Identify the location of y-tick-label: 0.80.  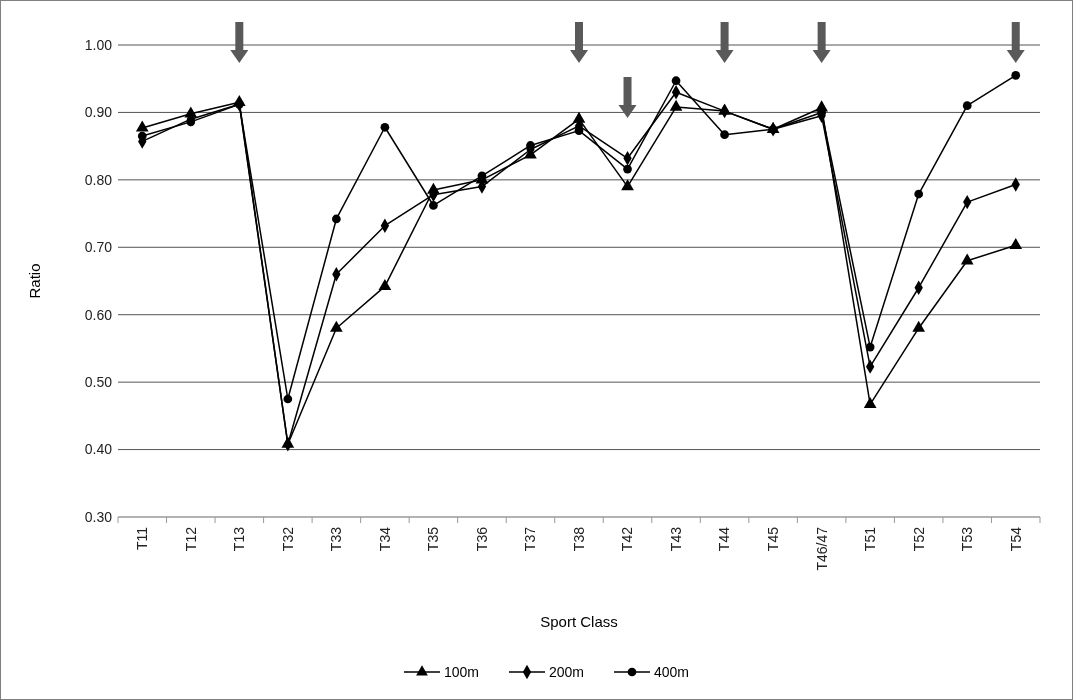
(98, 179).